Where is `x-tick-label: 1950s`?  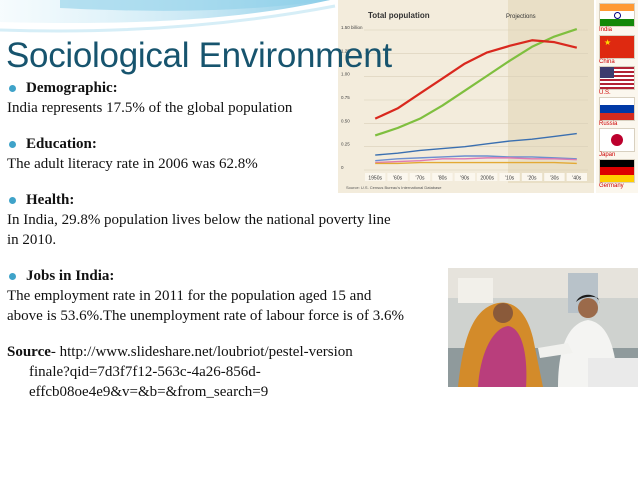
x-tick-label: 1950s is located at coordinates (375, 179).